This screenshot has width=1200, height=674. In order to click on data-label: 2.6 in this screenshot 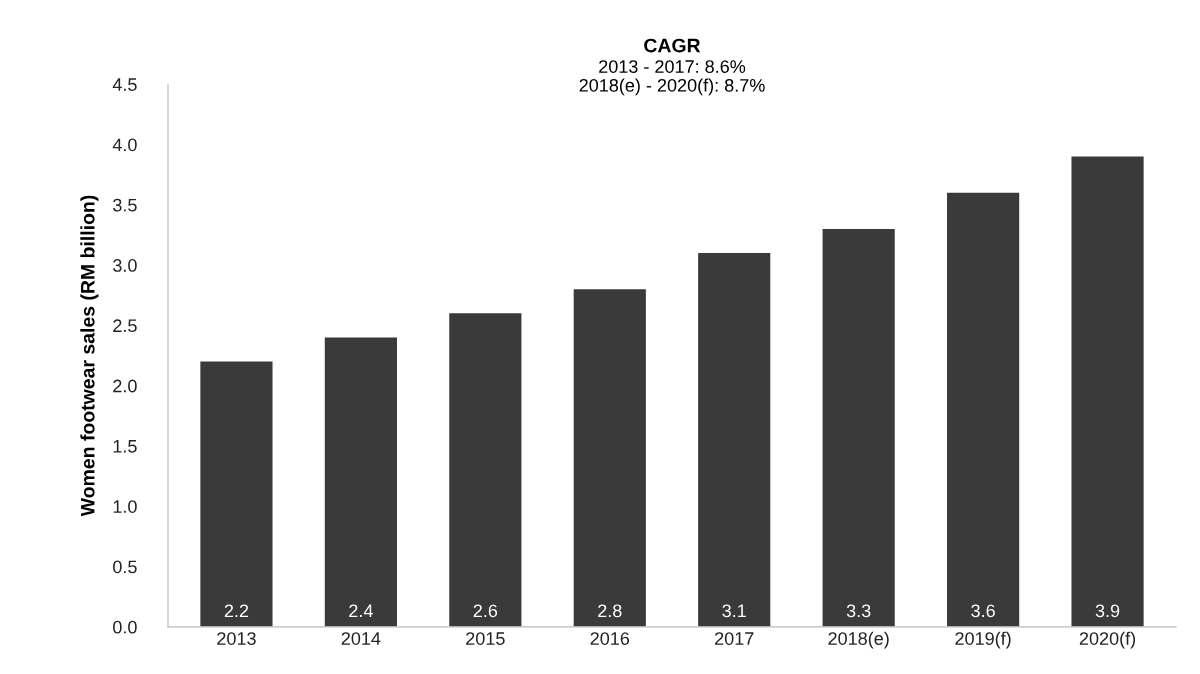, I will do `click(485, 611)`.